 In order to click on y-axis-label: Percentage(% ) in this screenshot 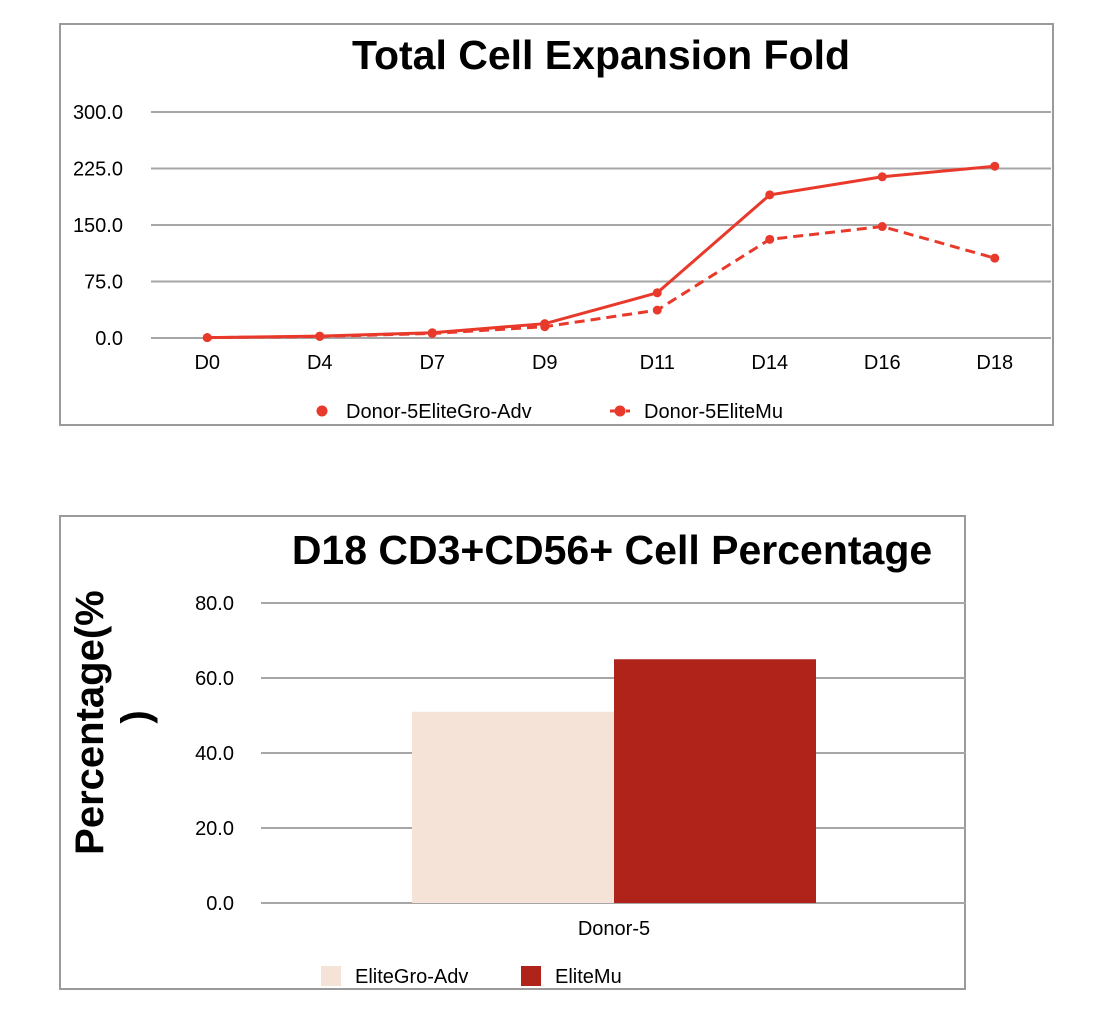, I will do `click(113, 717)`.